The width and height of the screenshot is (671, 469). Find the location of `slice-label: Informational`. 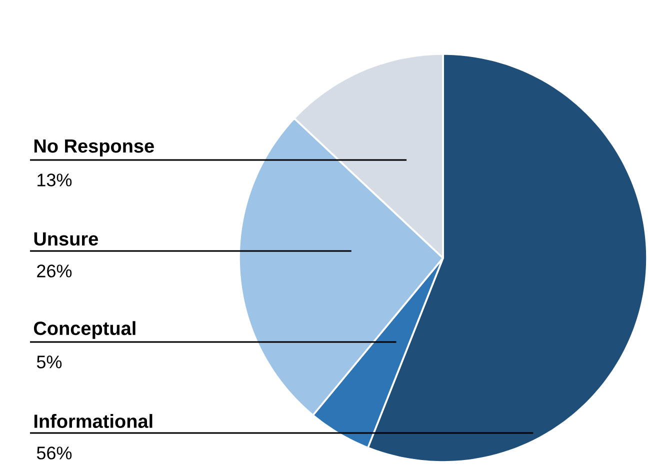

slice-label: Informational is located at coordinates (93, 421).